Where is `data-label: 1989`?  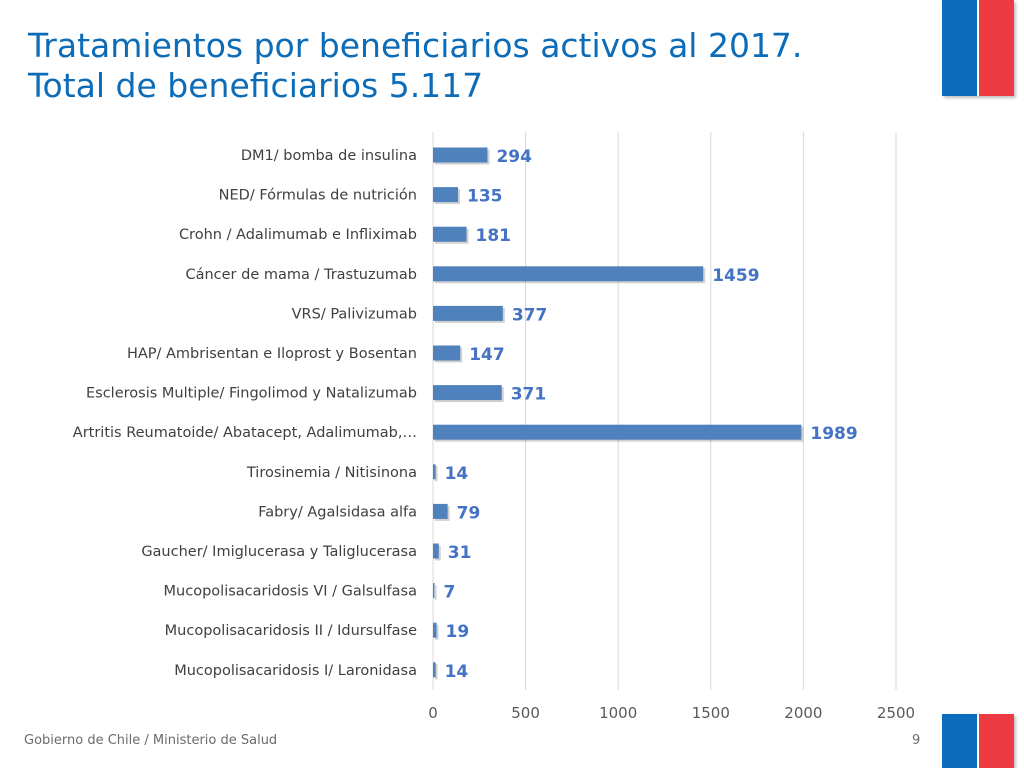
data-label: 1989 is located at coordinates (833, 434).